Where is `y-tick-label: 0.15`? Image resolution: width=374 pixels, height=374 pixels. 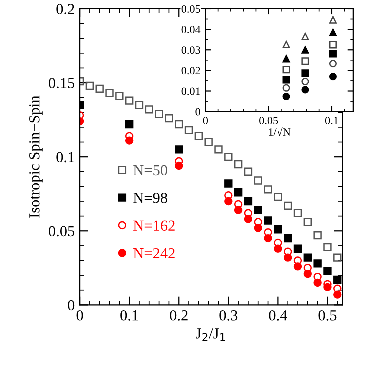
y-tick-label: 0.15 is located at coordinates (62, 83).